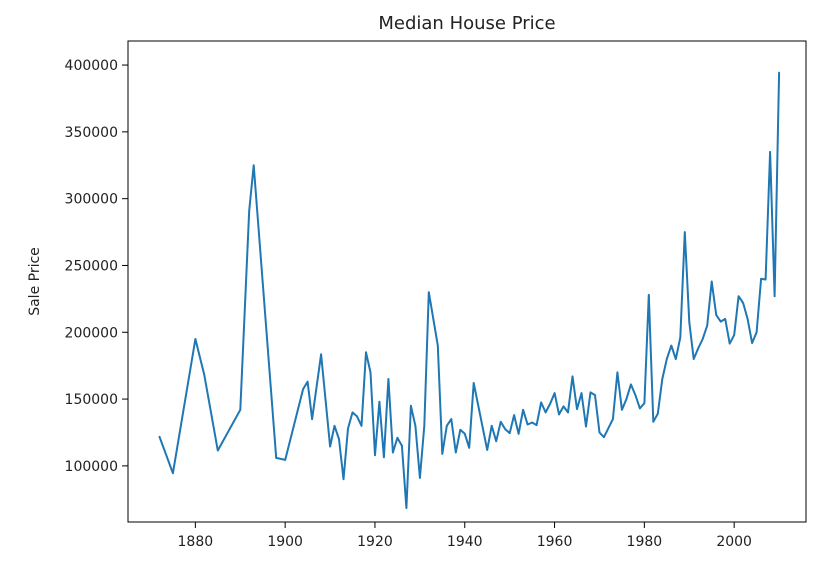  I want to click on x-tick-label: 1880, so click(196, 542).